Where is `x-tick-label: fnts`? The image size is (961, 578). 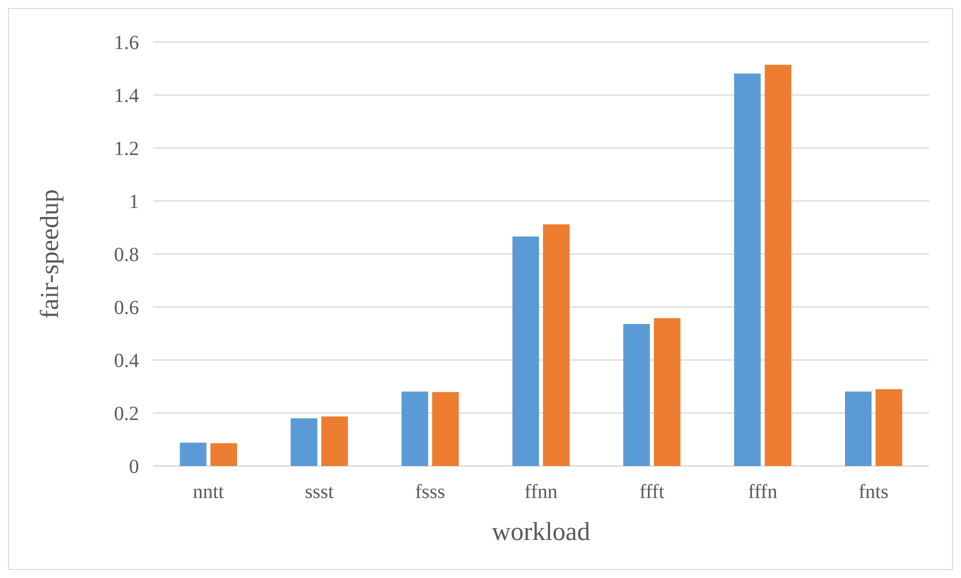
x-tick-label: fnts is located at coordinates (873, 492).